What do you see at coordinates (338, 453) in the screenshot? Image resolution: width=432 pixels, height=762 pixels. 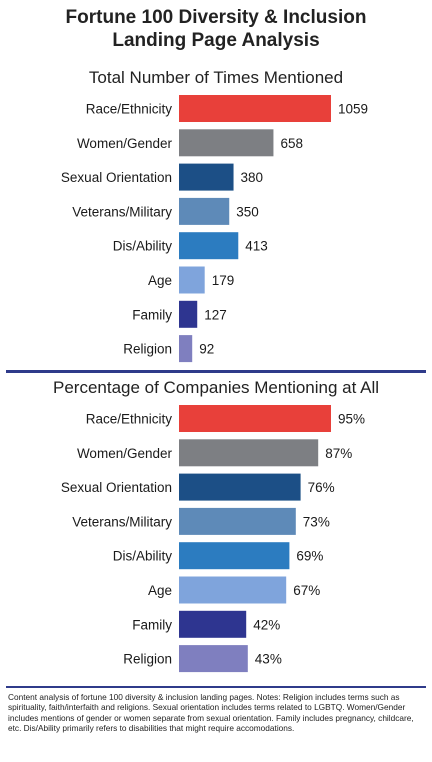 I see `chart2-value-label-women-gender: 87%` at bounding box center [338, 453].